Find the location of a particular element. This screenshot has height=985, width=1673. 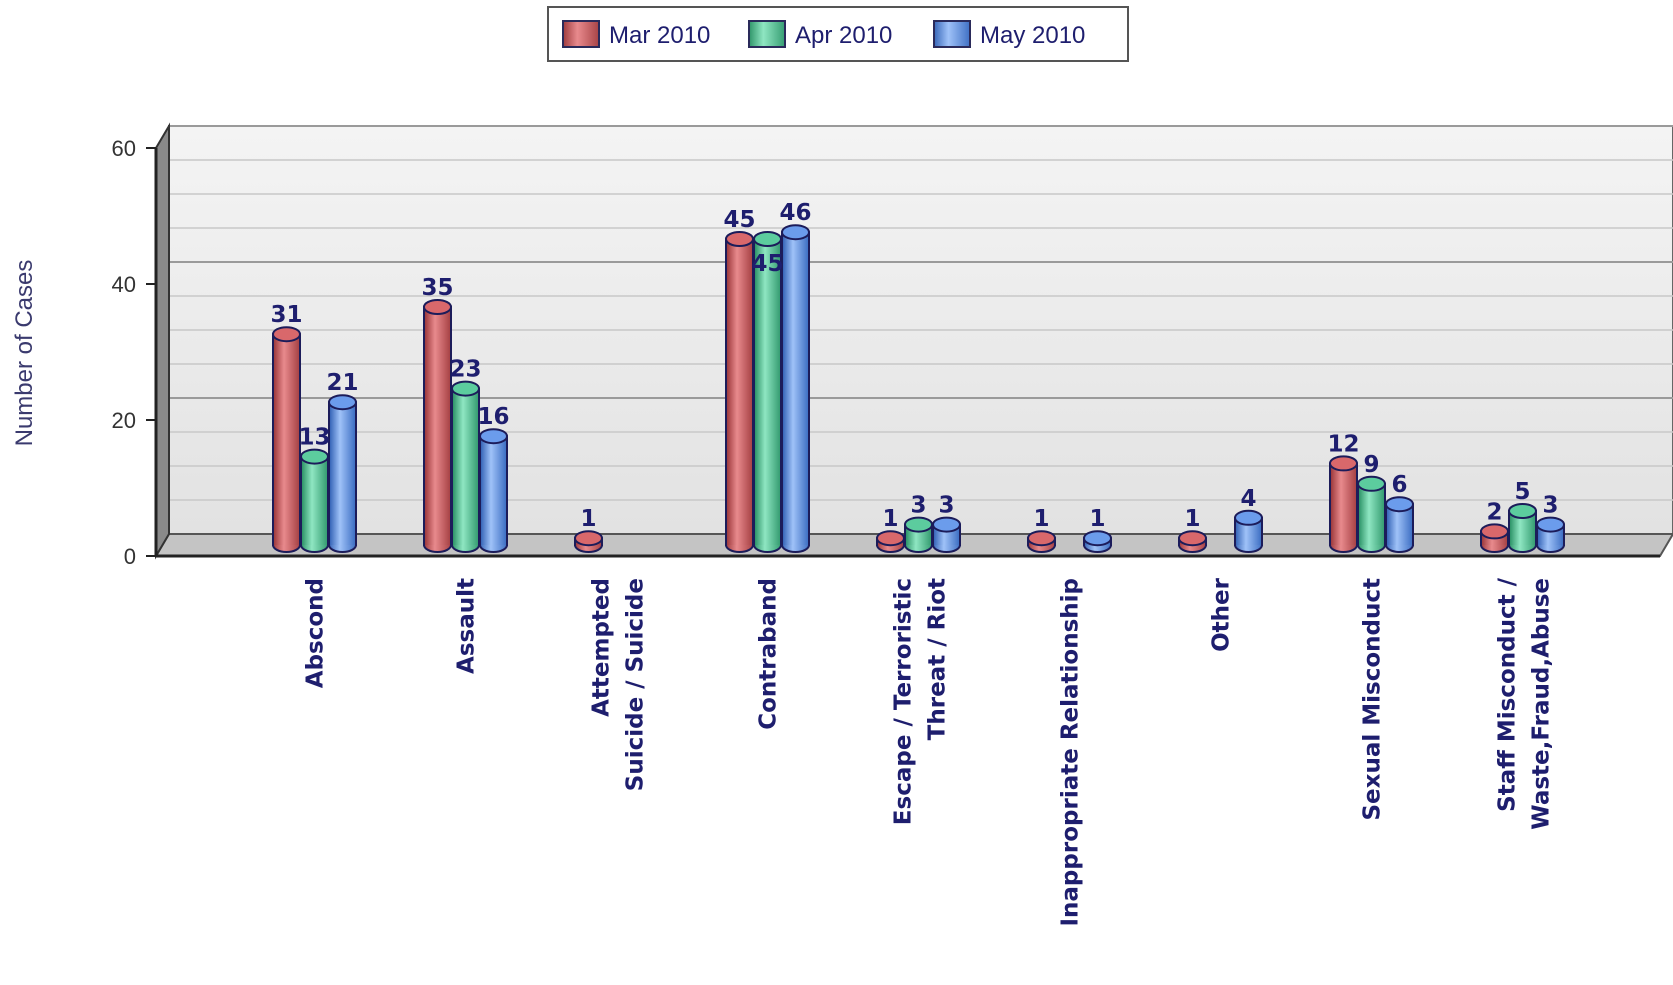

category-label-line: Other is located at coordinates (1222, 614).